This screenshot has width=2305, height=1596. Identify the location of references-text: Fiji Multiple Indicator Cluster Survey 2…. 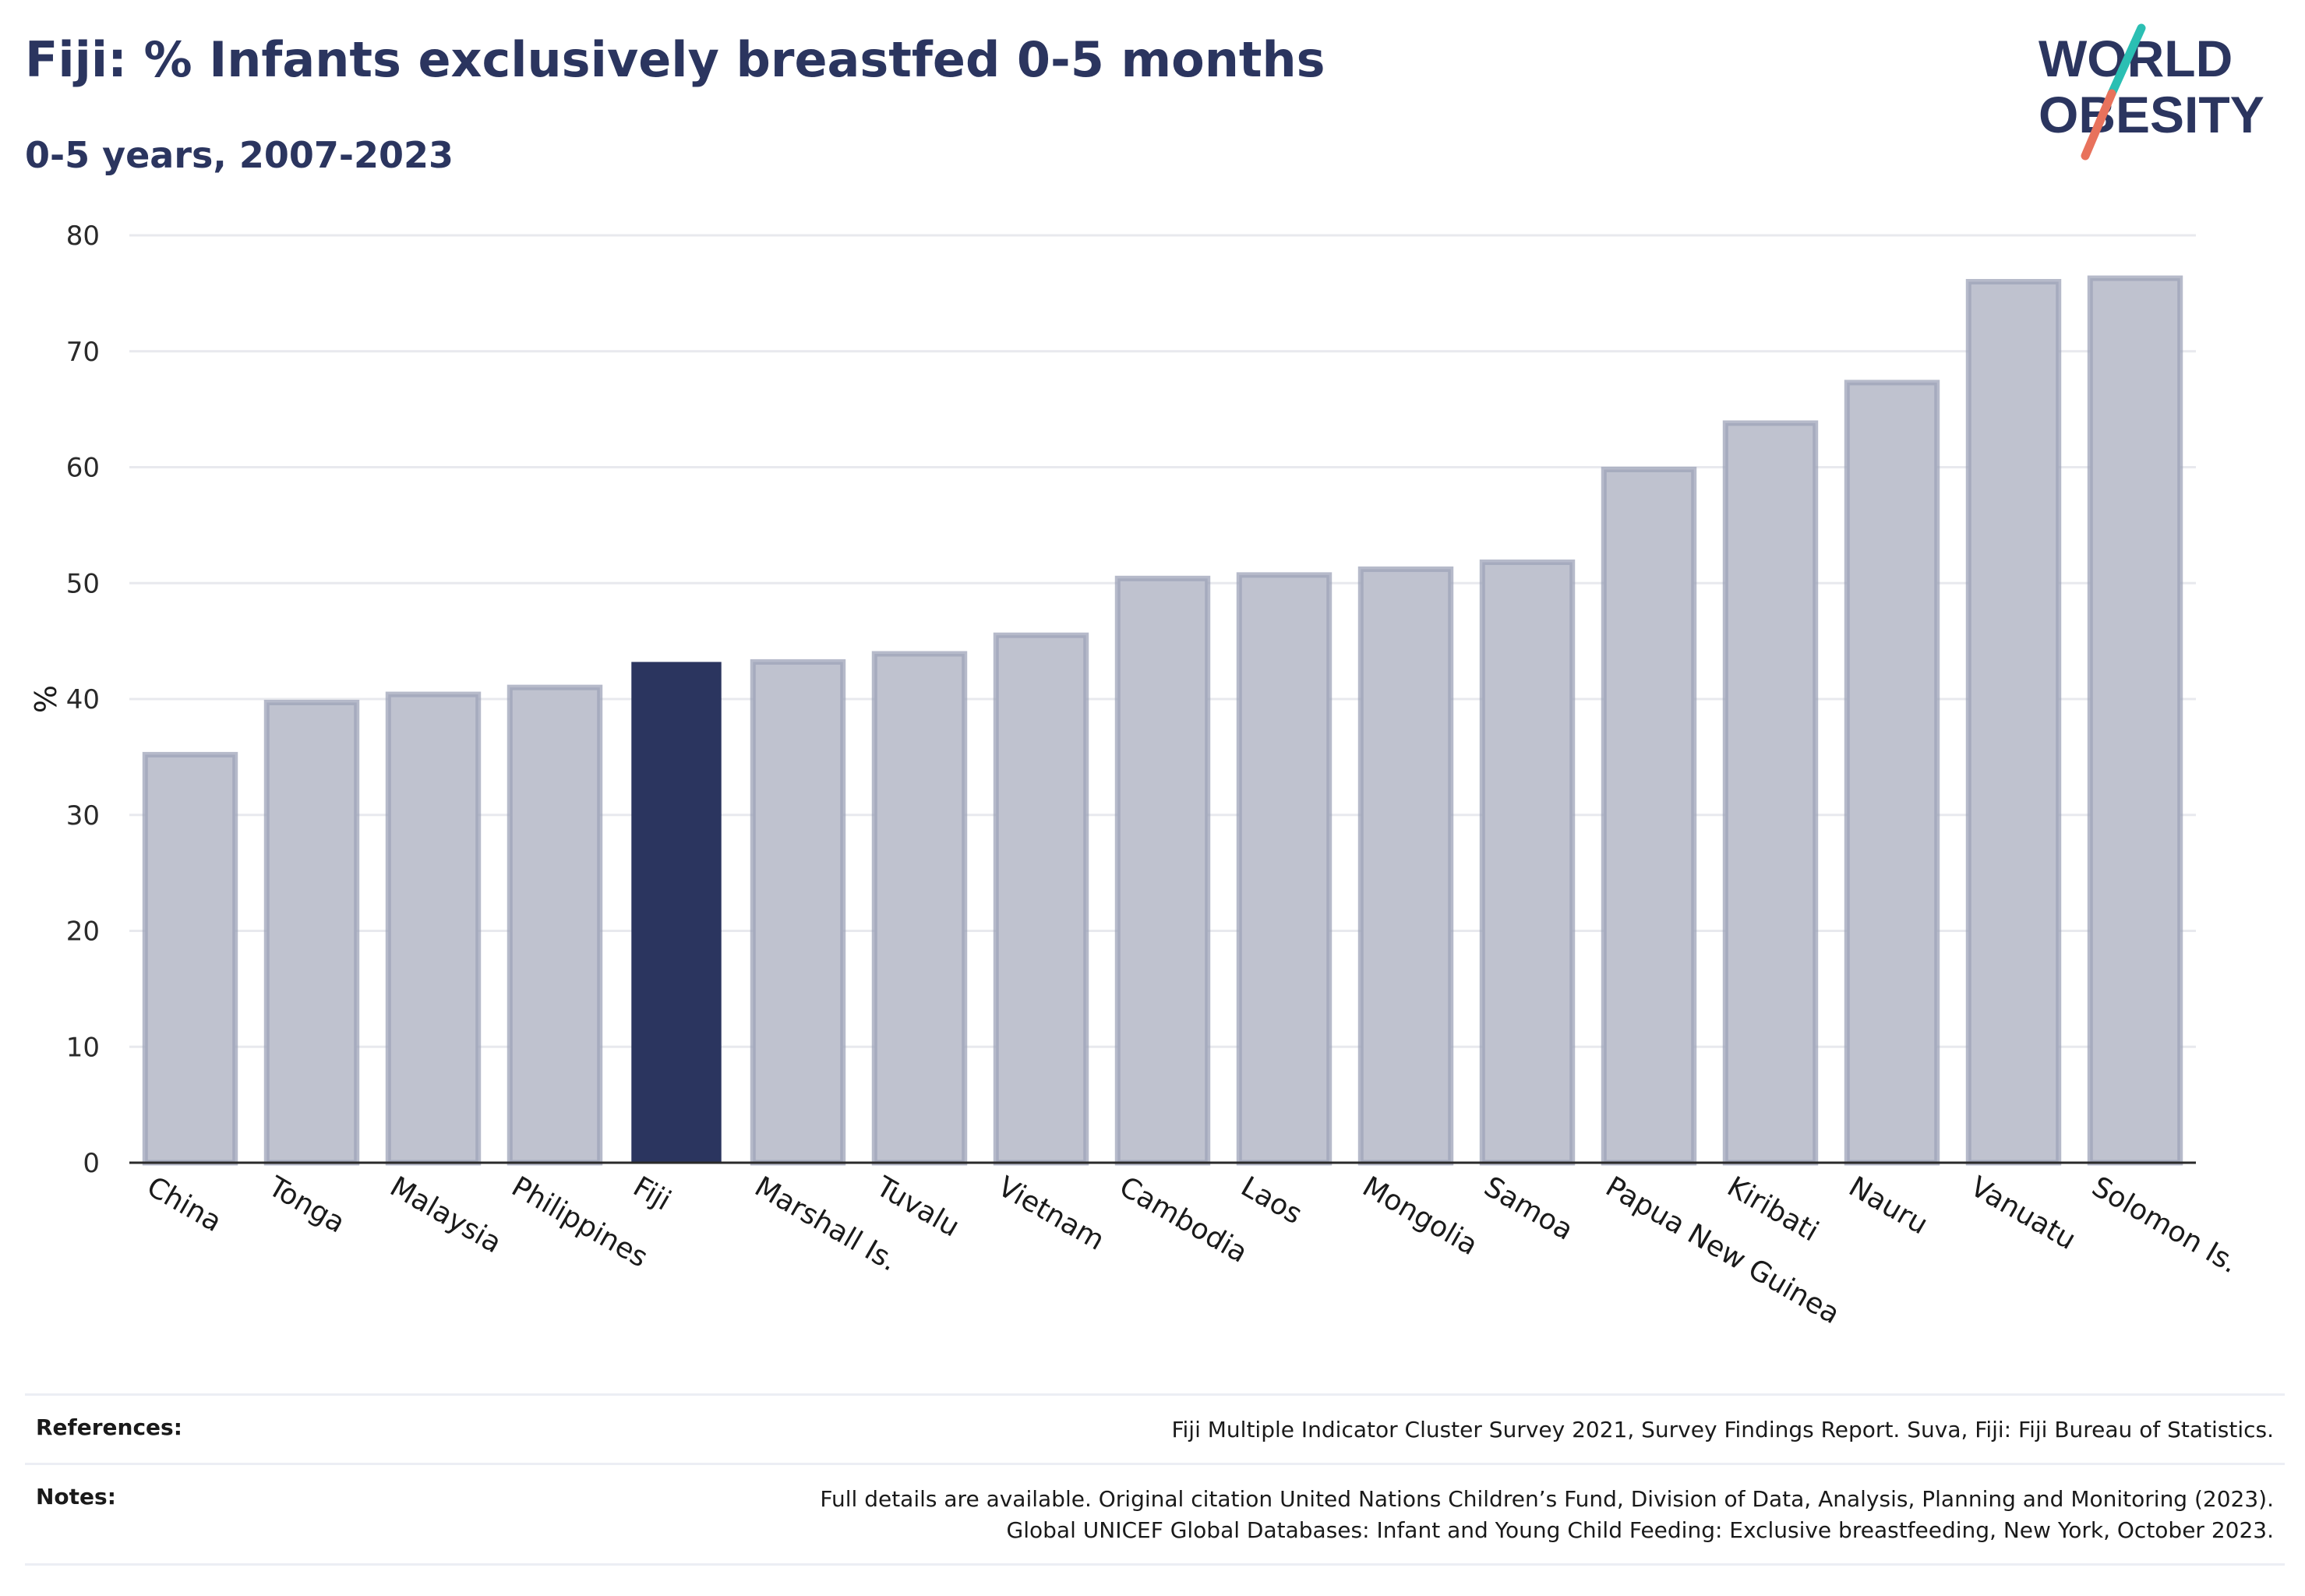
(1723, 1429).